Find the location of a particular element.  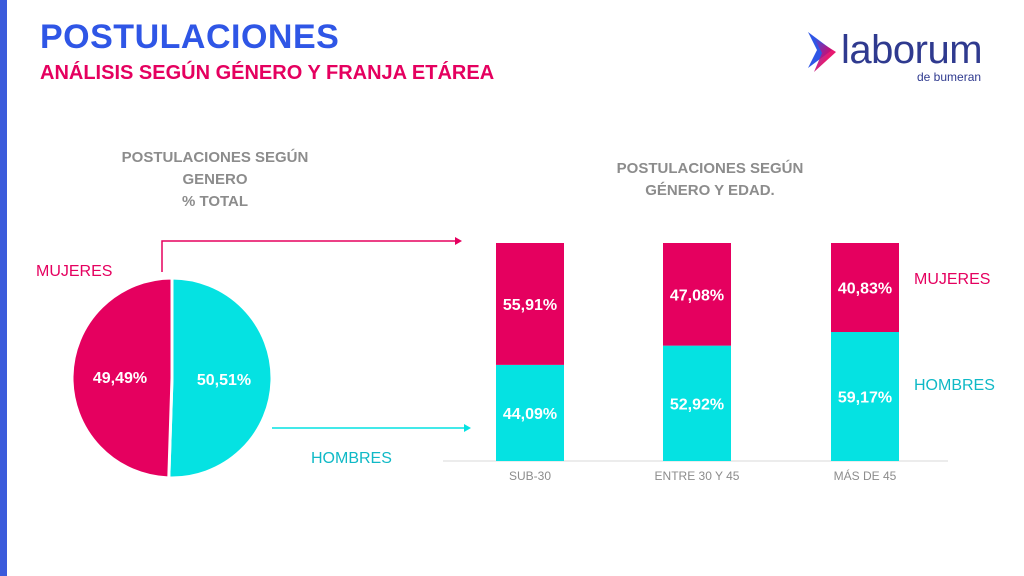

pie-value-label-mujeres: 49,49% is located at coordinates (120, 378).